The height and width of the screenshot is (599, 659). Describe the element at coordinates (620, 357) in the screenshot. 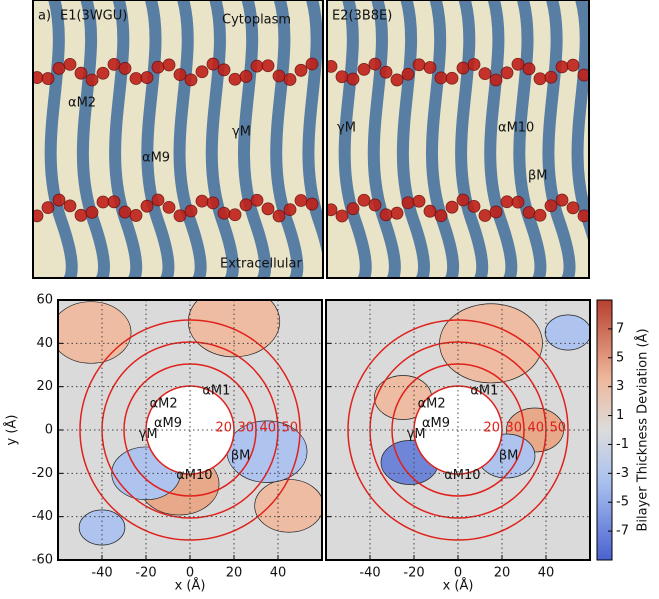

I see `colorbar-tick-label: 5` at that location.